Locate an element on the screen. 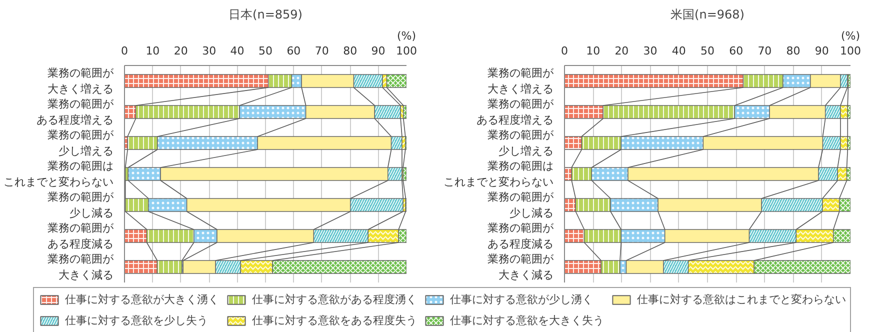 The image size is (884, 332). legend-label: 仕事に対する意欲を大きく失う is located at coordinates (527, 320).